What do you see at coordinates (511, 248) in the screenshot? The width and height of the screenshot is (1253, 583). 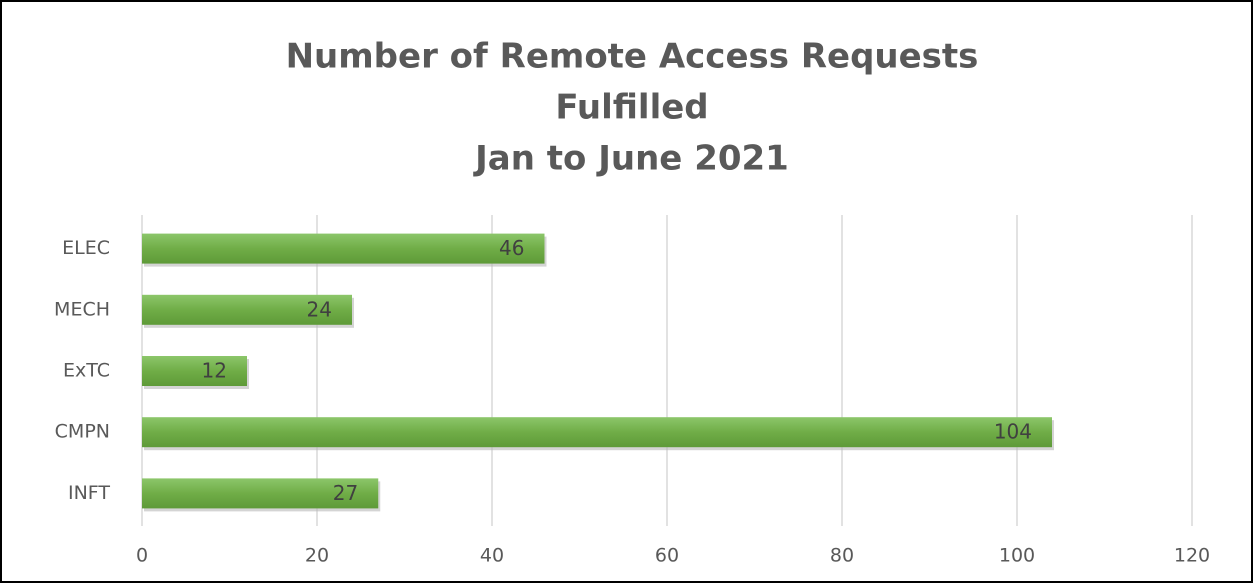 I see `data-label: 46` at bounding box center [511, 248].